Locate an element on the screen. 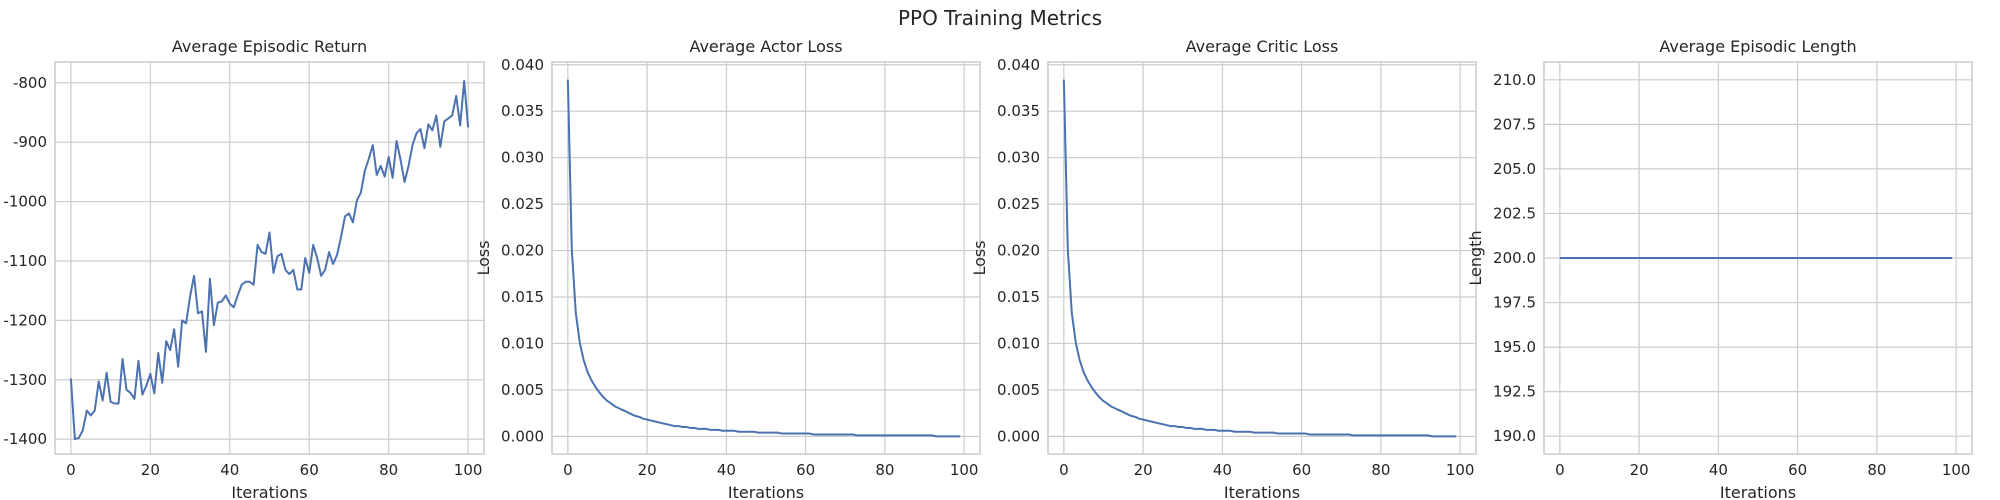  subplot-title: Average Episodic Length is located at coordinates (1757, 46).